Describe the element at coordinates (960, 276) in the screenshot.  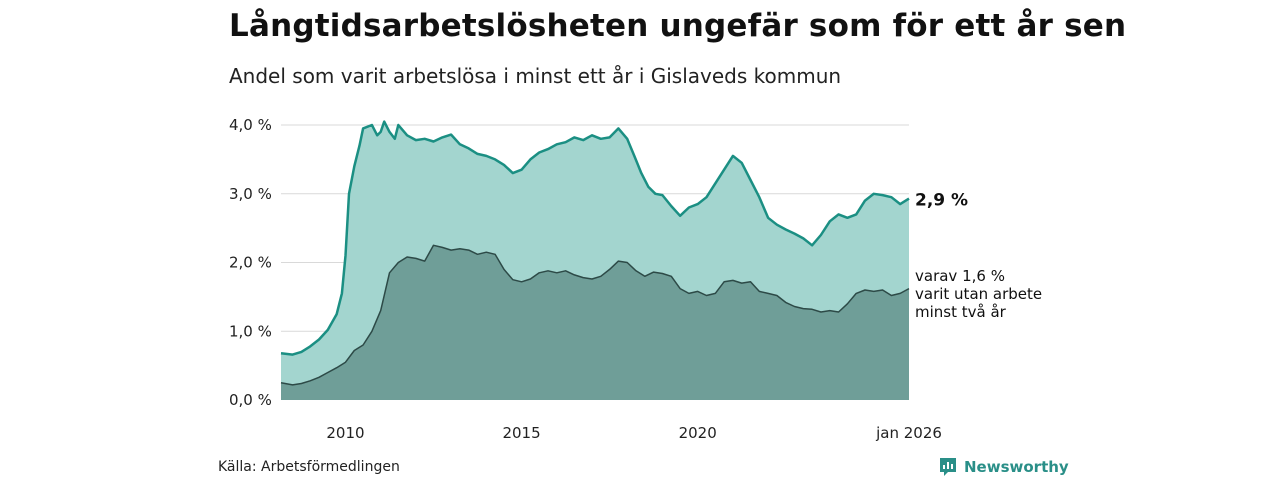
I see `sub-series-label-line: varav 1,6 %` at that location.